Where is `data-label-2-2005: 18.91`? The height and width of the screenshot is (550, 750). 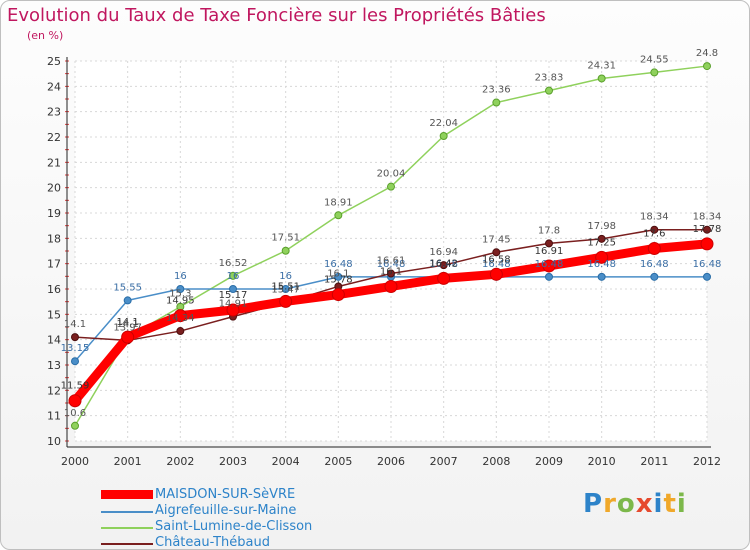
data-label-2-2005: 18.91 is located at coordinates (338, 202).